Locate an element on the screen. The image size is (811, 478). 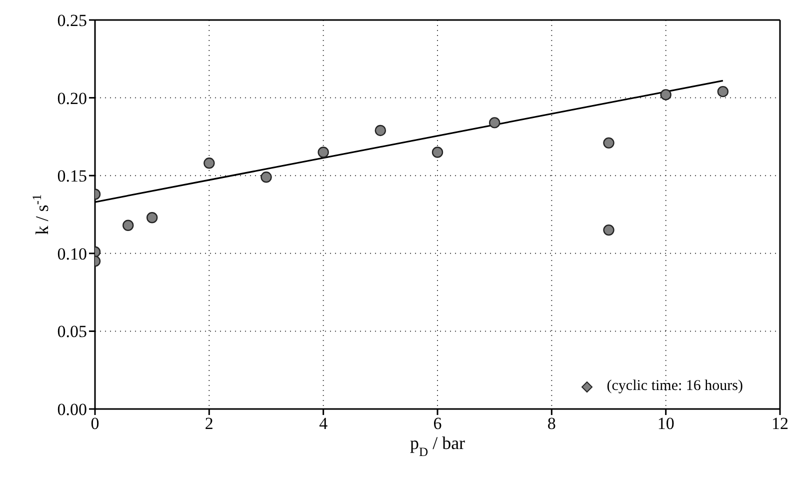
x-tick-label: 0 is located at coordinates (95, 424).